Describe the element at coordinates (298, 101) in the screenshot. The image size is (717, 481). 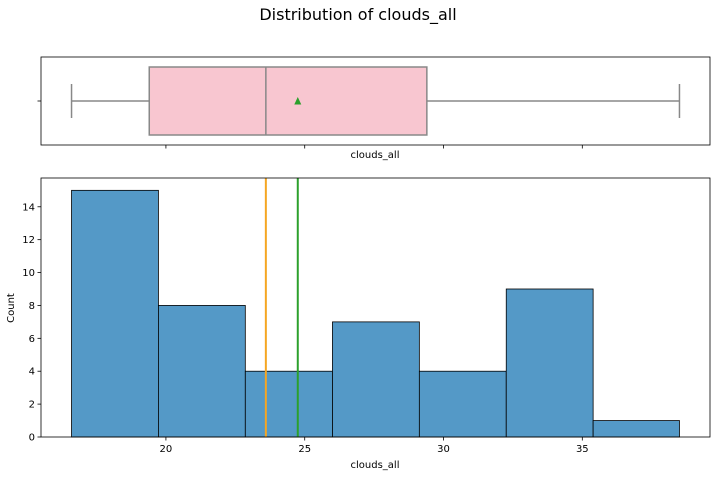
I see `boxplot-mean-marker` at that location.